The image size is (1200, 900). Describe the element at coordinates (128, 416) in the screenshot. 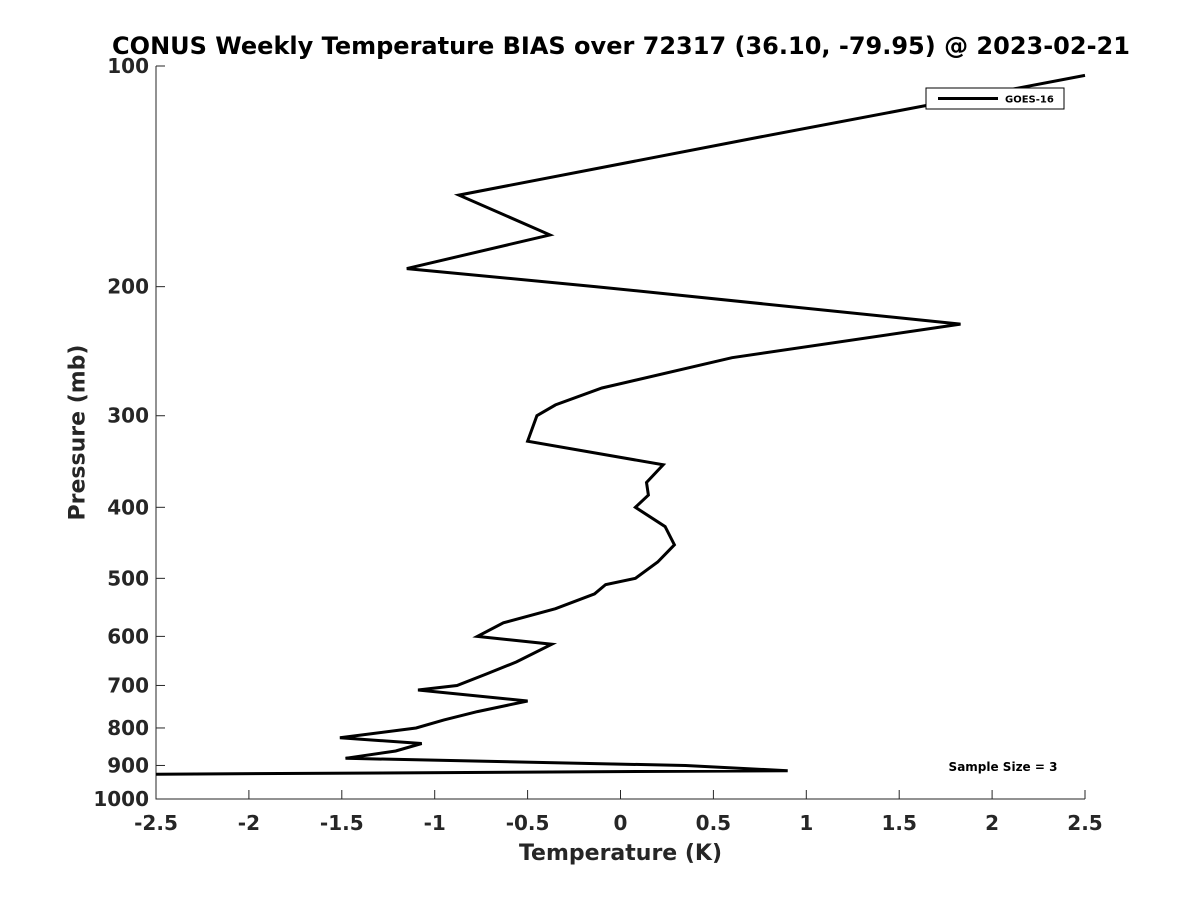

I see `y-tick-label: 300` at that location.